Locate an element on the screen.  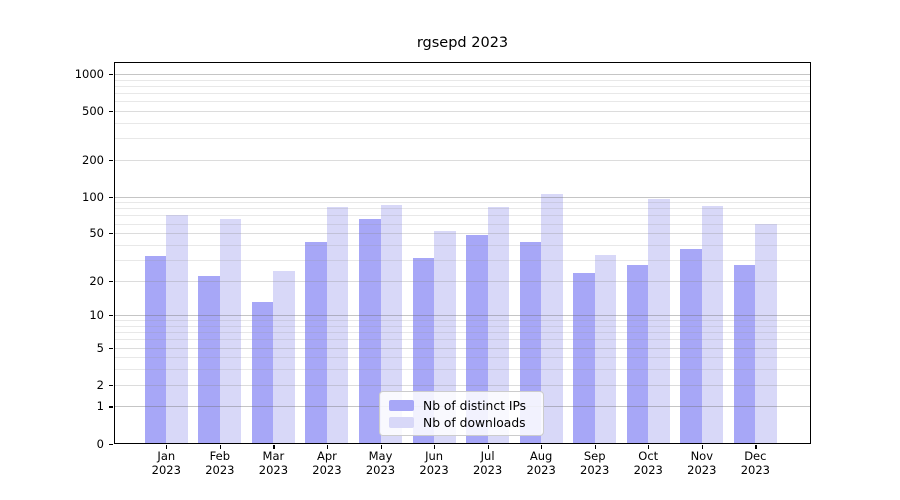
x-tick-jun is located at coordinates (435, 446).